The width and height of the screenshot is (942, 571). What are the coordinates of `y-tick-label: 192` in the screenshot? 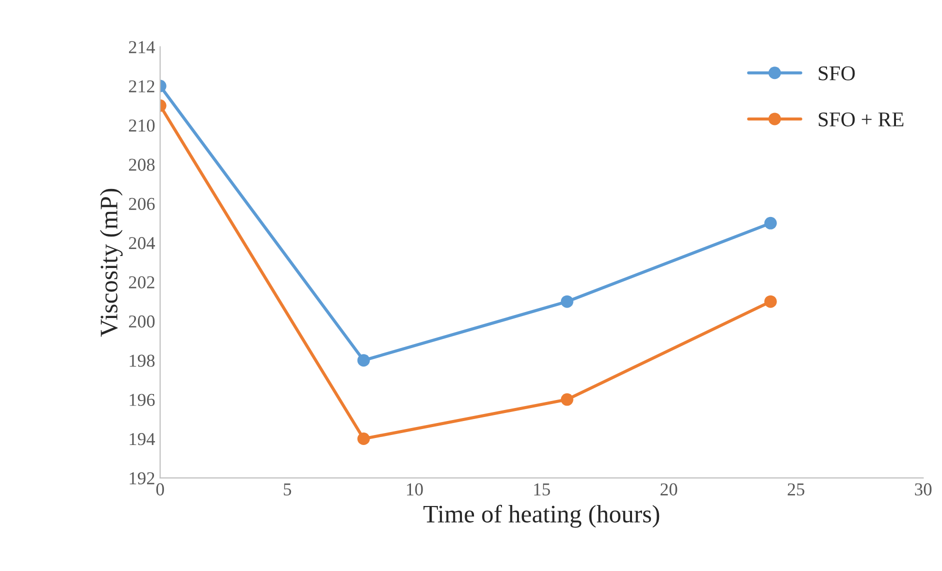 It's located at (142, 478).